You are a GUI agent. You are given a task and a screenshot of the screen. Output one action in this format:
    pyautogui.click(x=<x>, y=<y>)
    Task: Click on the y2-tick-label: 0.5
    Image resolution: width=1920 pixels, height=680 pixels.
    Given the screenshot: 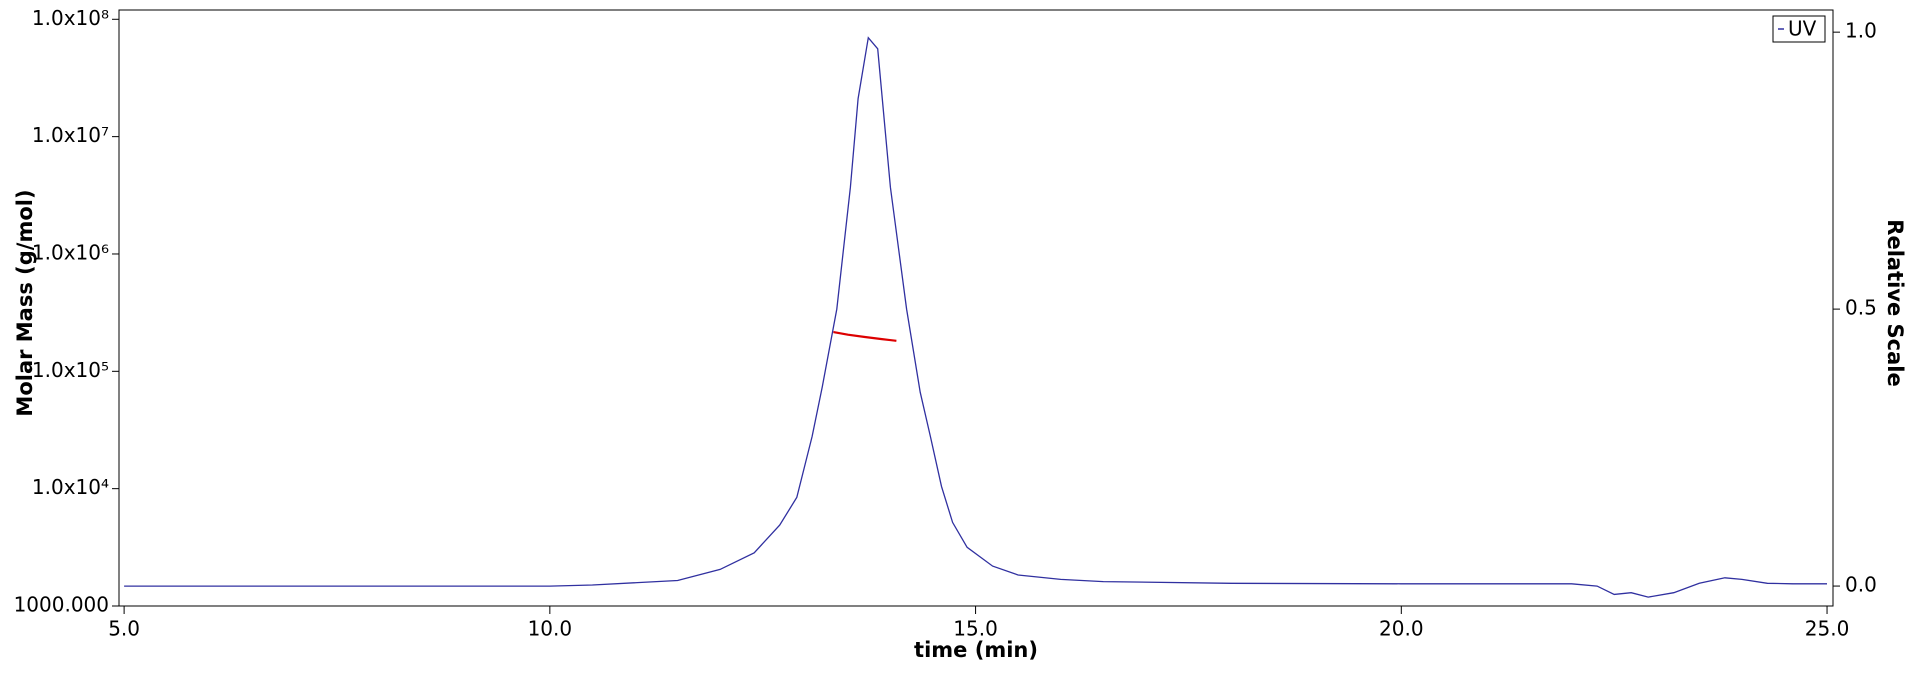 What is the action you would take?
    pyautogui.click(x=1861, y=308)
    